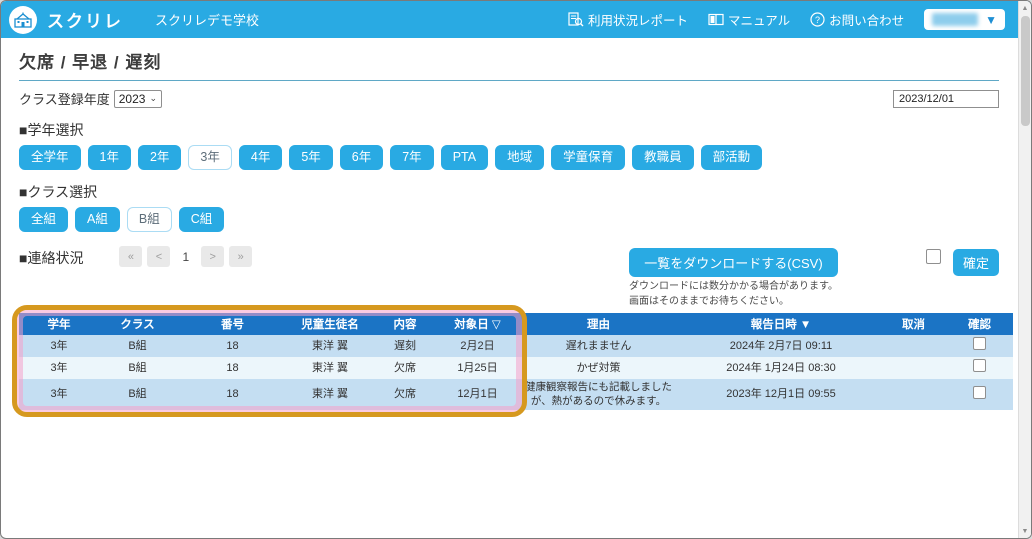 Image resolution: width=1032 pixels, height=539 pixels. I want to click on confirm-all-checkbox, so click(933, 256).